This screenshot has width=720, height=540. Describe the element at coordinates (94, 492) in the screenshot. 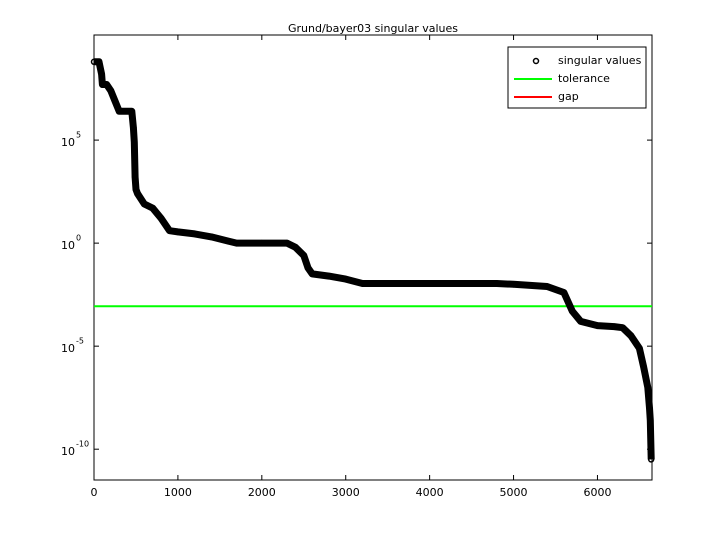

I see `x-tick-label: 0` at that location.